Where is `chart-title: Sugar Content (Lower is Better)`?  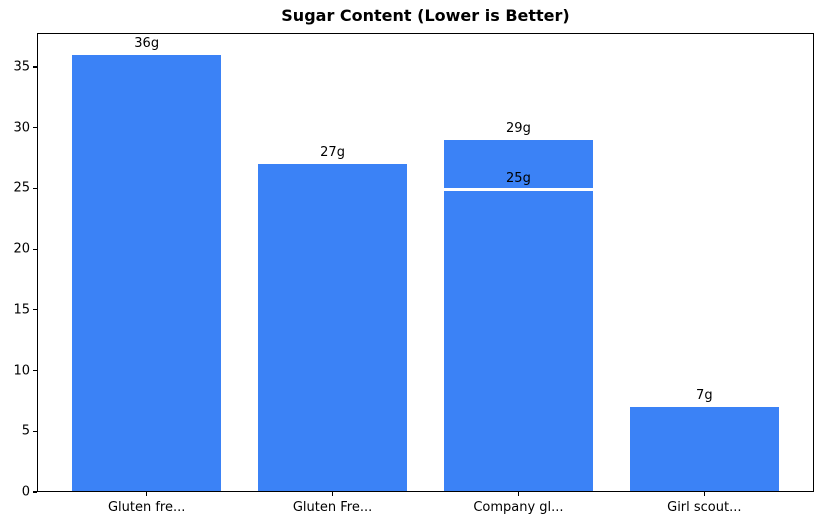
chart-title: Sugar Content (Lower is Better) is located at coordinates (425, 15).